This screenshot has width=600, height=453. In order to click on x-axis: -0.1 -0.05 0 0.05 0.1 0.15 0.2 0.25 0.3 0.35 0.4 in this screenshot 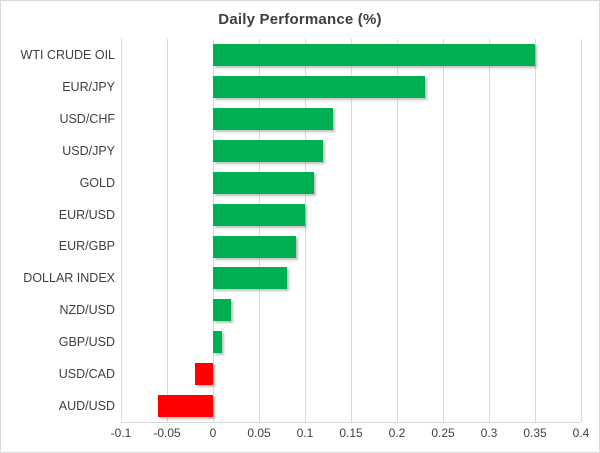, I will do `click(300, 436)`.